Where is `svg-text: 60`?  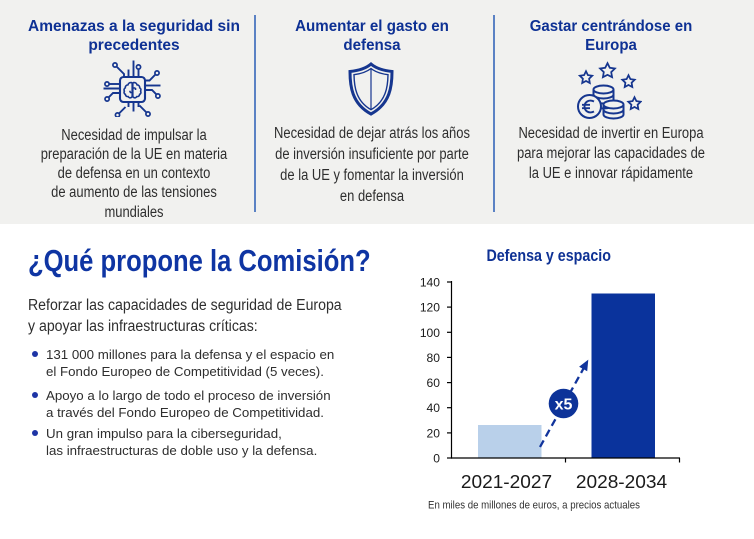 svg-text: 60 is located at coordinates (434, 383).